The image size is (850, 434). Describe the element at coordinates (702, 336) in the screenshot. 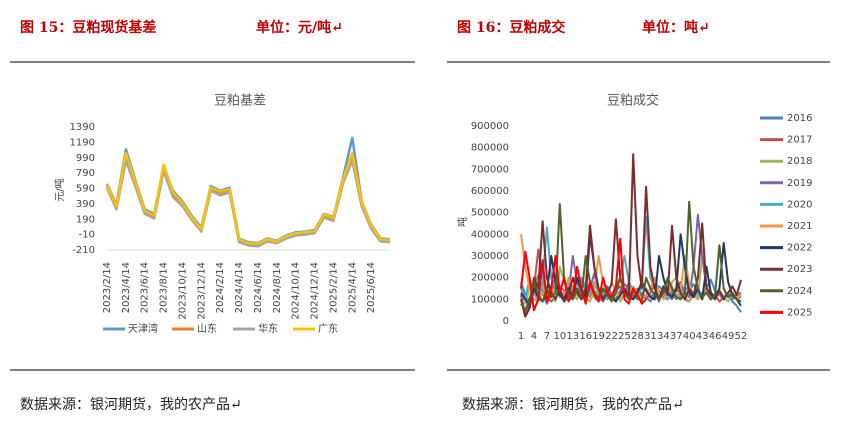

I see `x-tick-label: 43` at that location.